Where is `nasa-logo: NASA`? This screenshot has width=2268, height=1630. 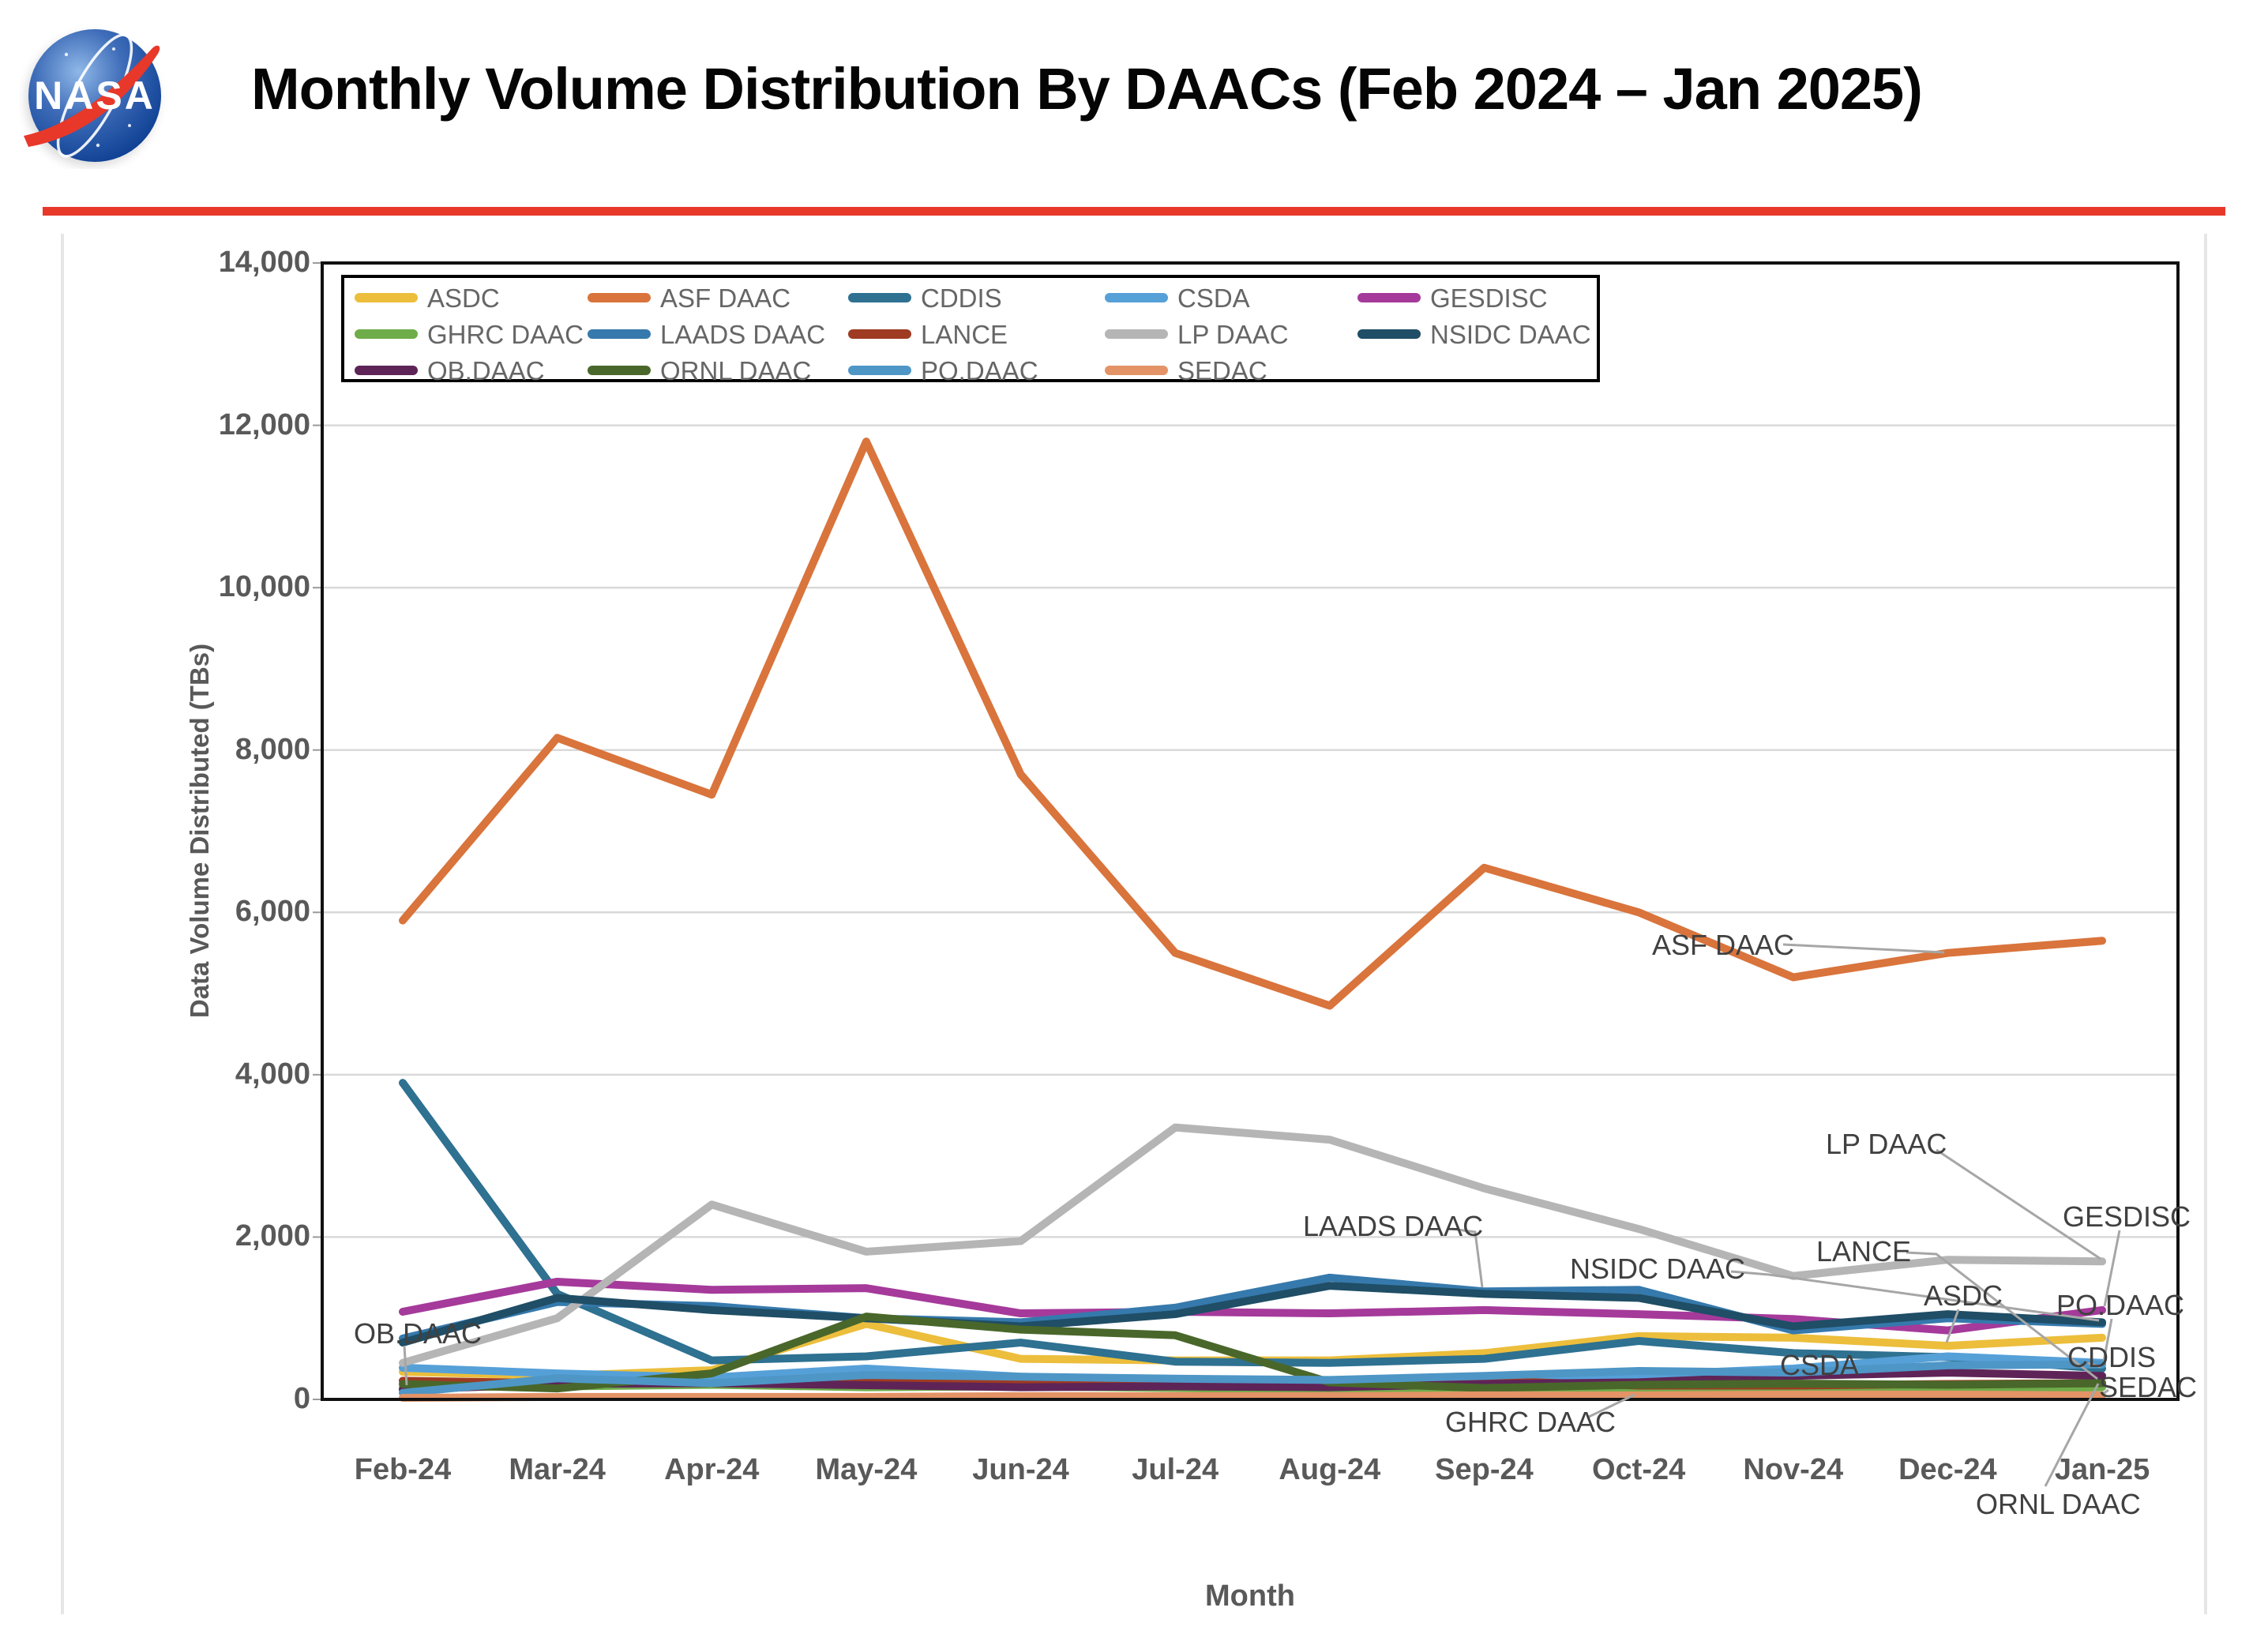
nasa-logo: NASA is located at coordinates (94, 96).